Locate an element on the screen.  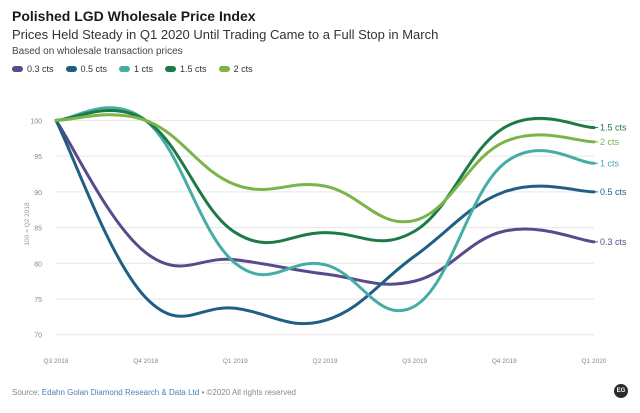
legend: 0.3 cts 0.5 cts 1 cts 1.5 cts 2 cts is located at coordinates (132, 69).